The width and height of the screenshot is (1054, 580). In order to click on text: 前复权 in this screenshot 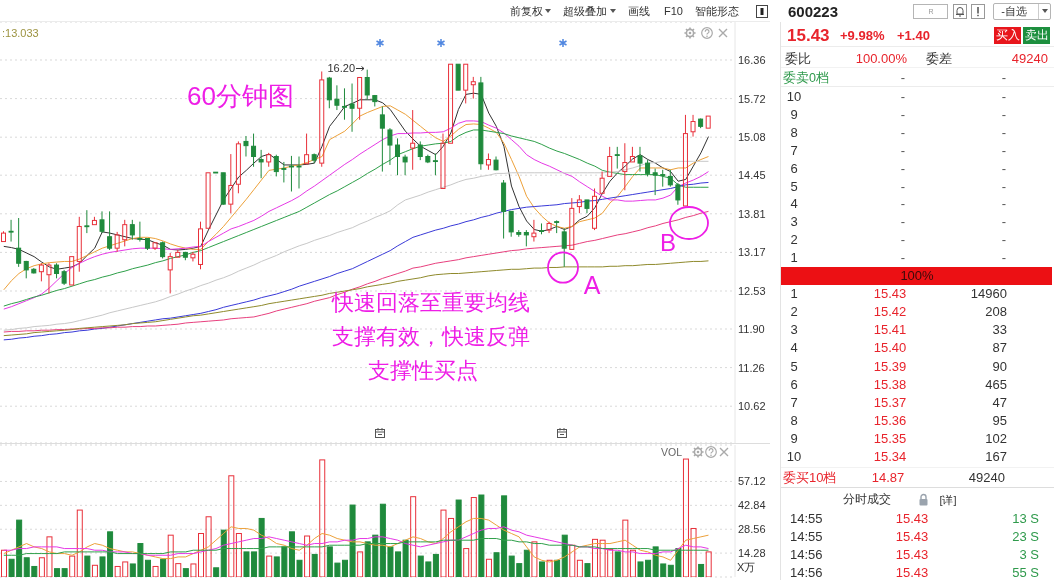, I will do `click(526, 11)`.